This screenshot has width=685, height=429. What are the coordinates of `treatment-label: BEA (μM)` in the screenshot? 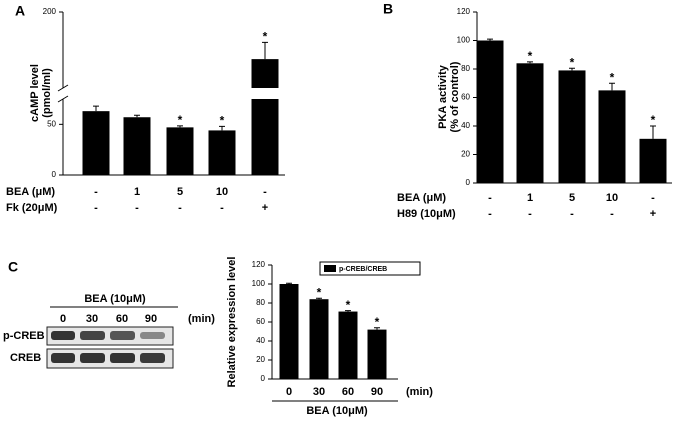 It's located at (421, 198).